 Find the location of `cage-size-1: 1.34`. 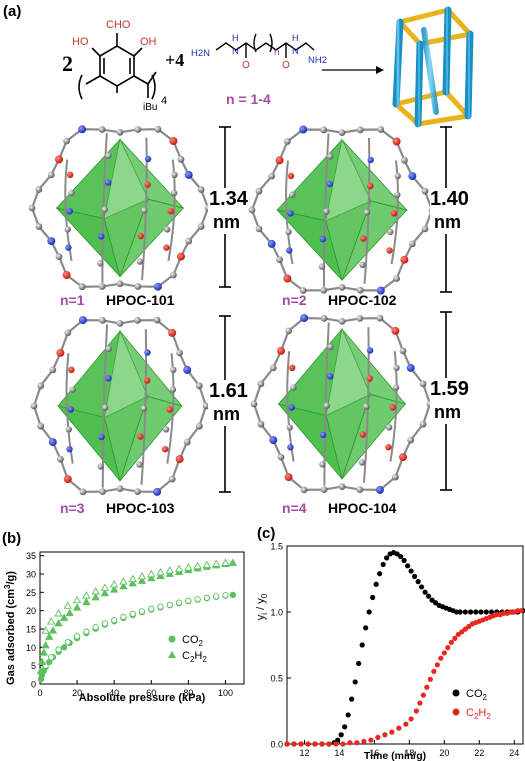

cage-size-1: 1.34 is located at coordinates (229, 199).